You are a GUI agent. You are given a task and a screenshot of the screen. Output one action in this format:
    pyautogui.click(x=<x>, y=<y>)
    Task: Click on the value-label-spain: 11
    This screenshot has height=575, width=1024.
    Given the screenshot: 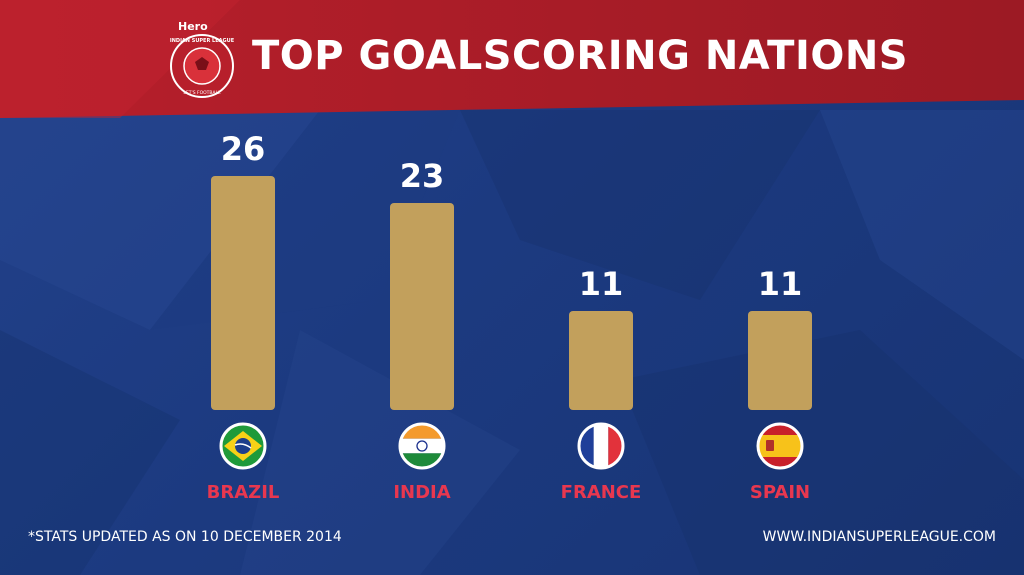 What is the action you would take?
    pyautogui.click(x=780, y=284)
    